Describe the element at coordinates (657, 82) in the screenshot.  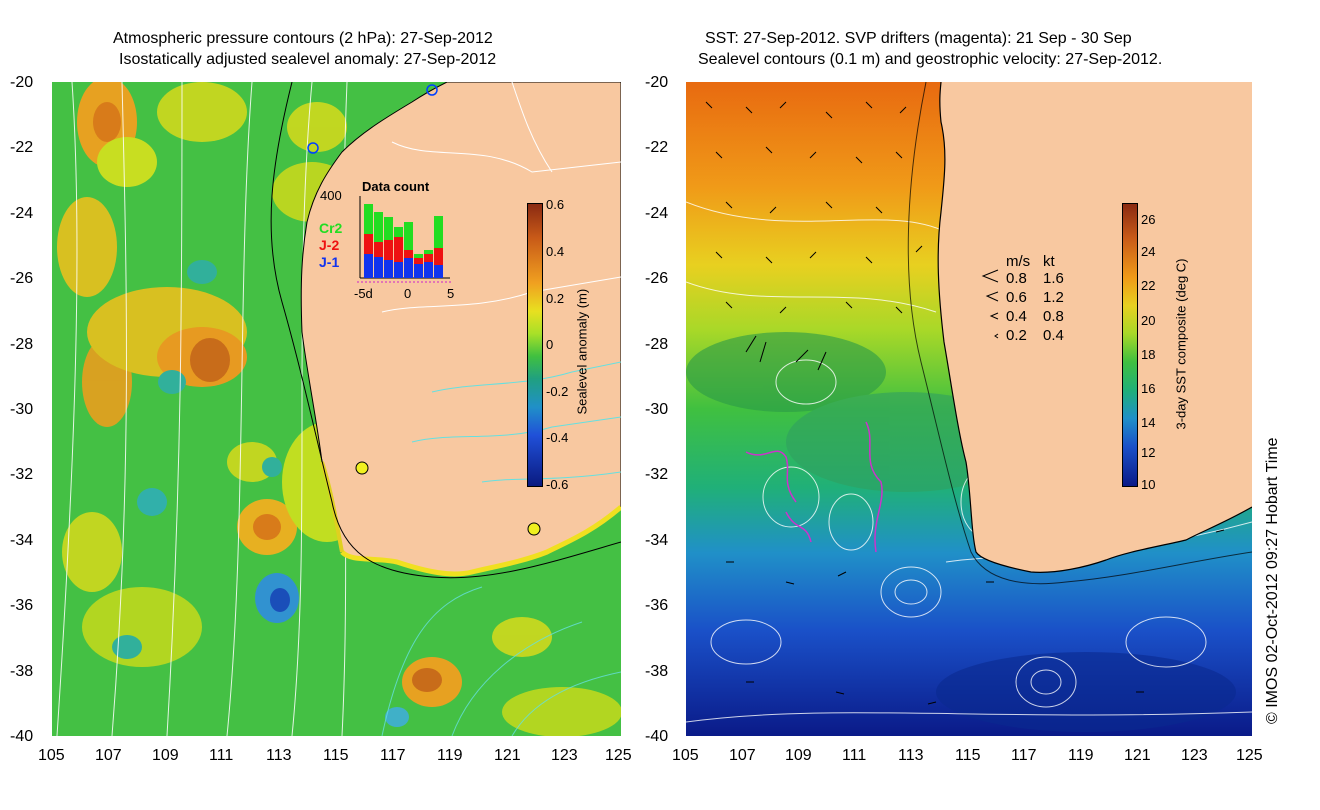
I see `right-ytick-1: -20` at that location.